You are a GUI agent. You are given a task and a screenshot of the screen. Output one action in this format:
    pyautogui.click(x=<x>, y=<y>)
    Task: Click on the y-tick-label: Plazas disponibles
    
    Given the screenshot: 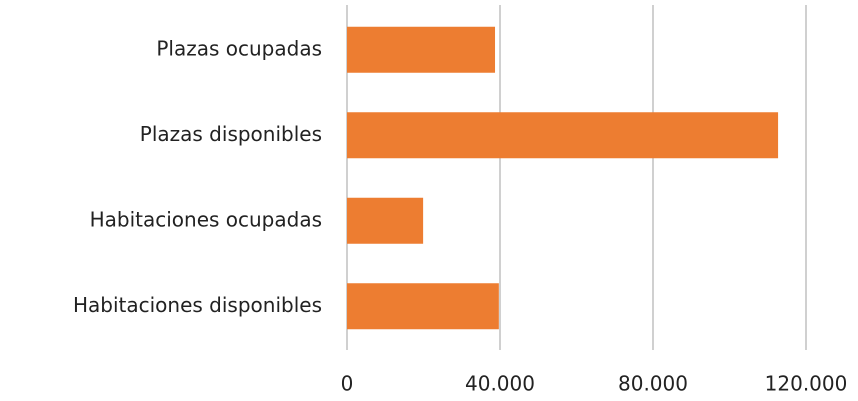 What is the action you would take?
    pyautogui.click(x=231, y=134)
    